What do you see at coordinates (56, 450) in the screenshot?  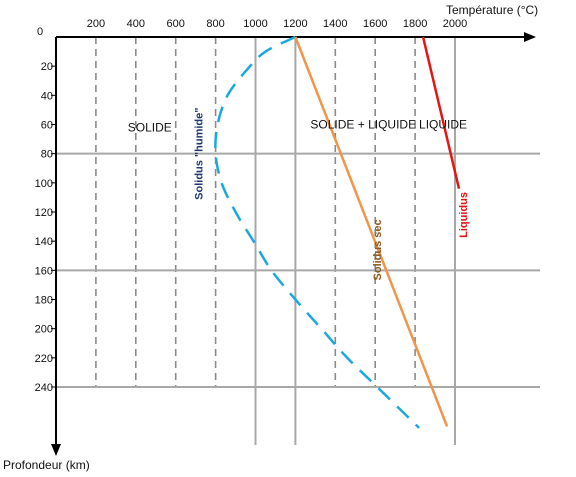 I see `y-axis-arrow` at bounding box center [56, 450].